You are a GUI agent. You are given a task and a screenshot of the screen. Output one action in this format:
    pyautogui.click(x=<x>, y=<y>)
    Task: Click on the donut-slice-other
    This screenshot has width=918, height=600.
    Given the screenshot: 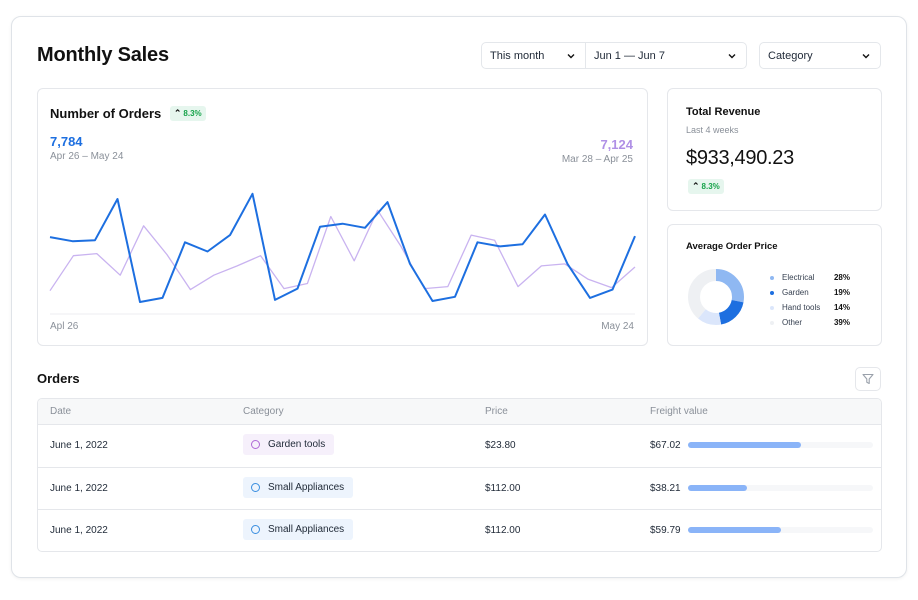 What is the action you would take?
    pyautogui.click(x=716, y=297)
    